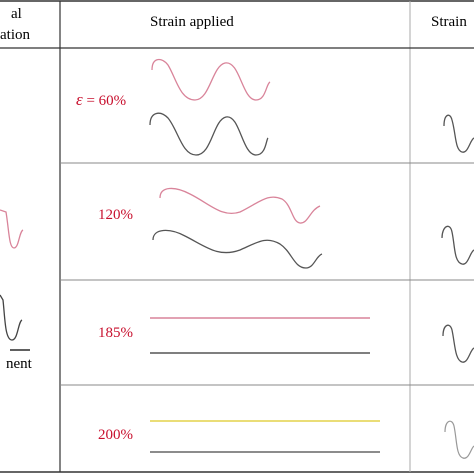 The width and height of the screenshot is (474, 474). I want to click on strain-equals: =, so click(92, 101).